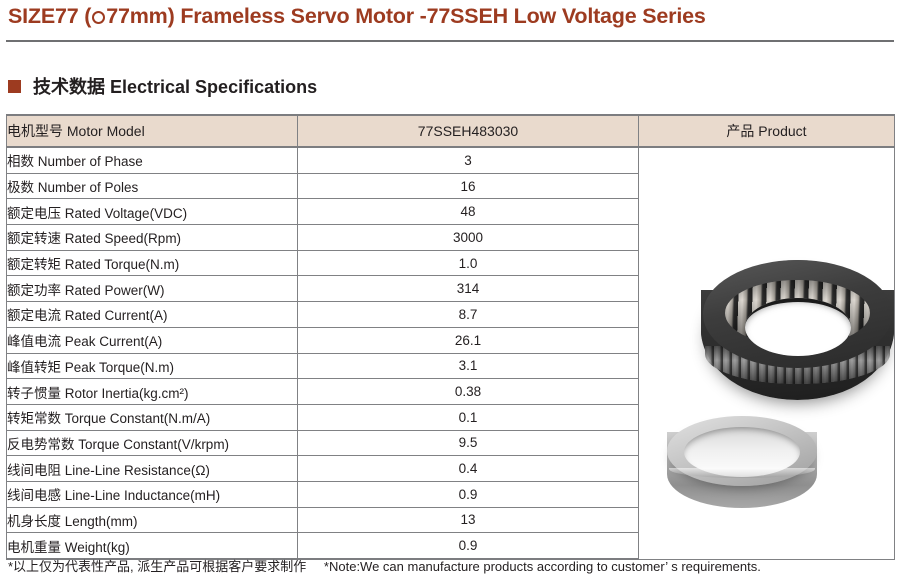 This screenshot has height=587, width=900. Describe the element at coordinates (152, 186) in the screenshot. I see `row-label: 极数 Number of Poles` at that location.